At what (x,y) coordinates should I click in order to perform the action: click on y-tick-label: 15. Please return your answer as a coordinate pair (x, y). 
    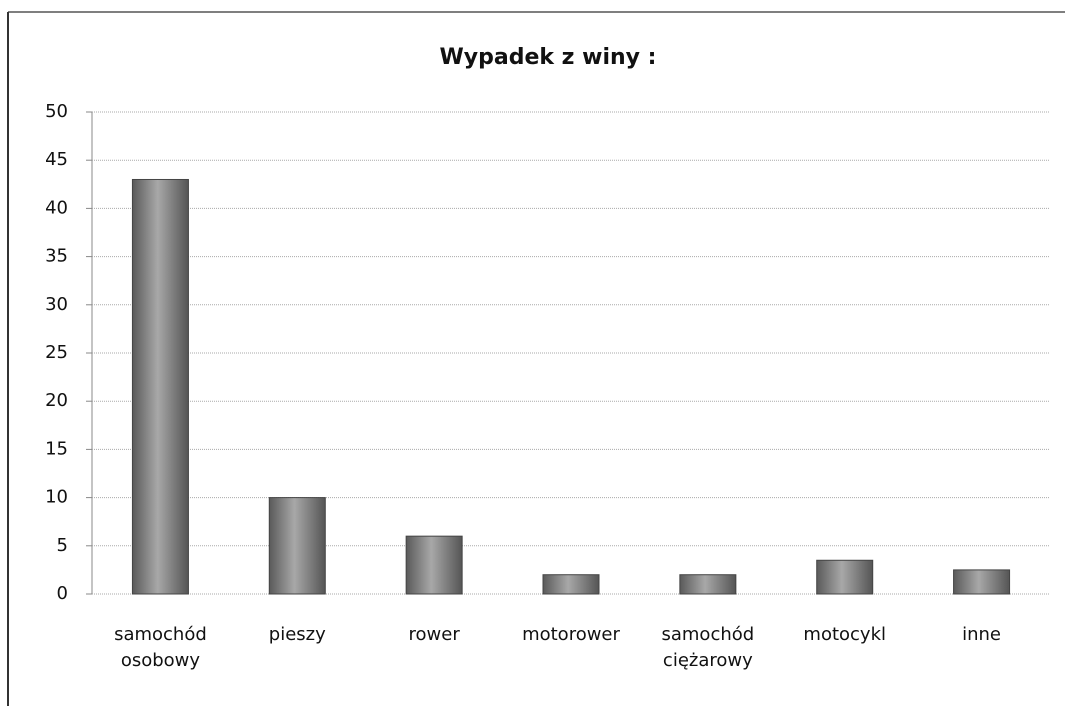
    Looking at the image, I should click on (56, 448).